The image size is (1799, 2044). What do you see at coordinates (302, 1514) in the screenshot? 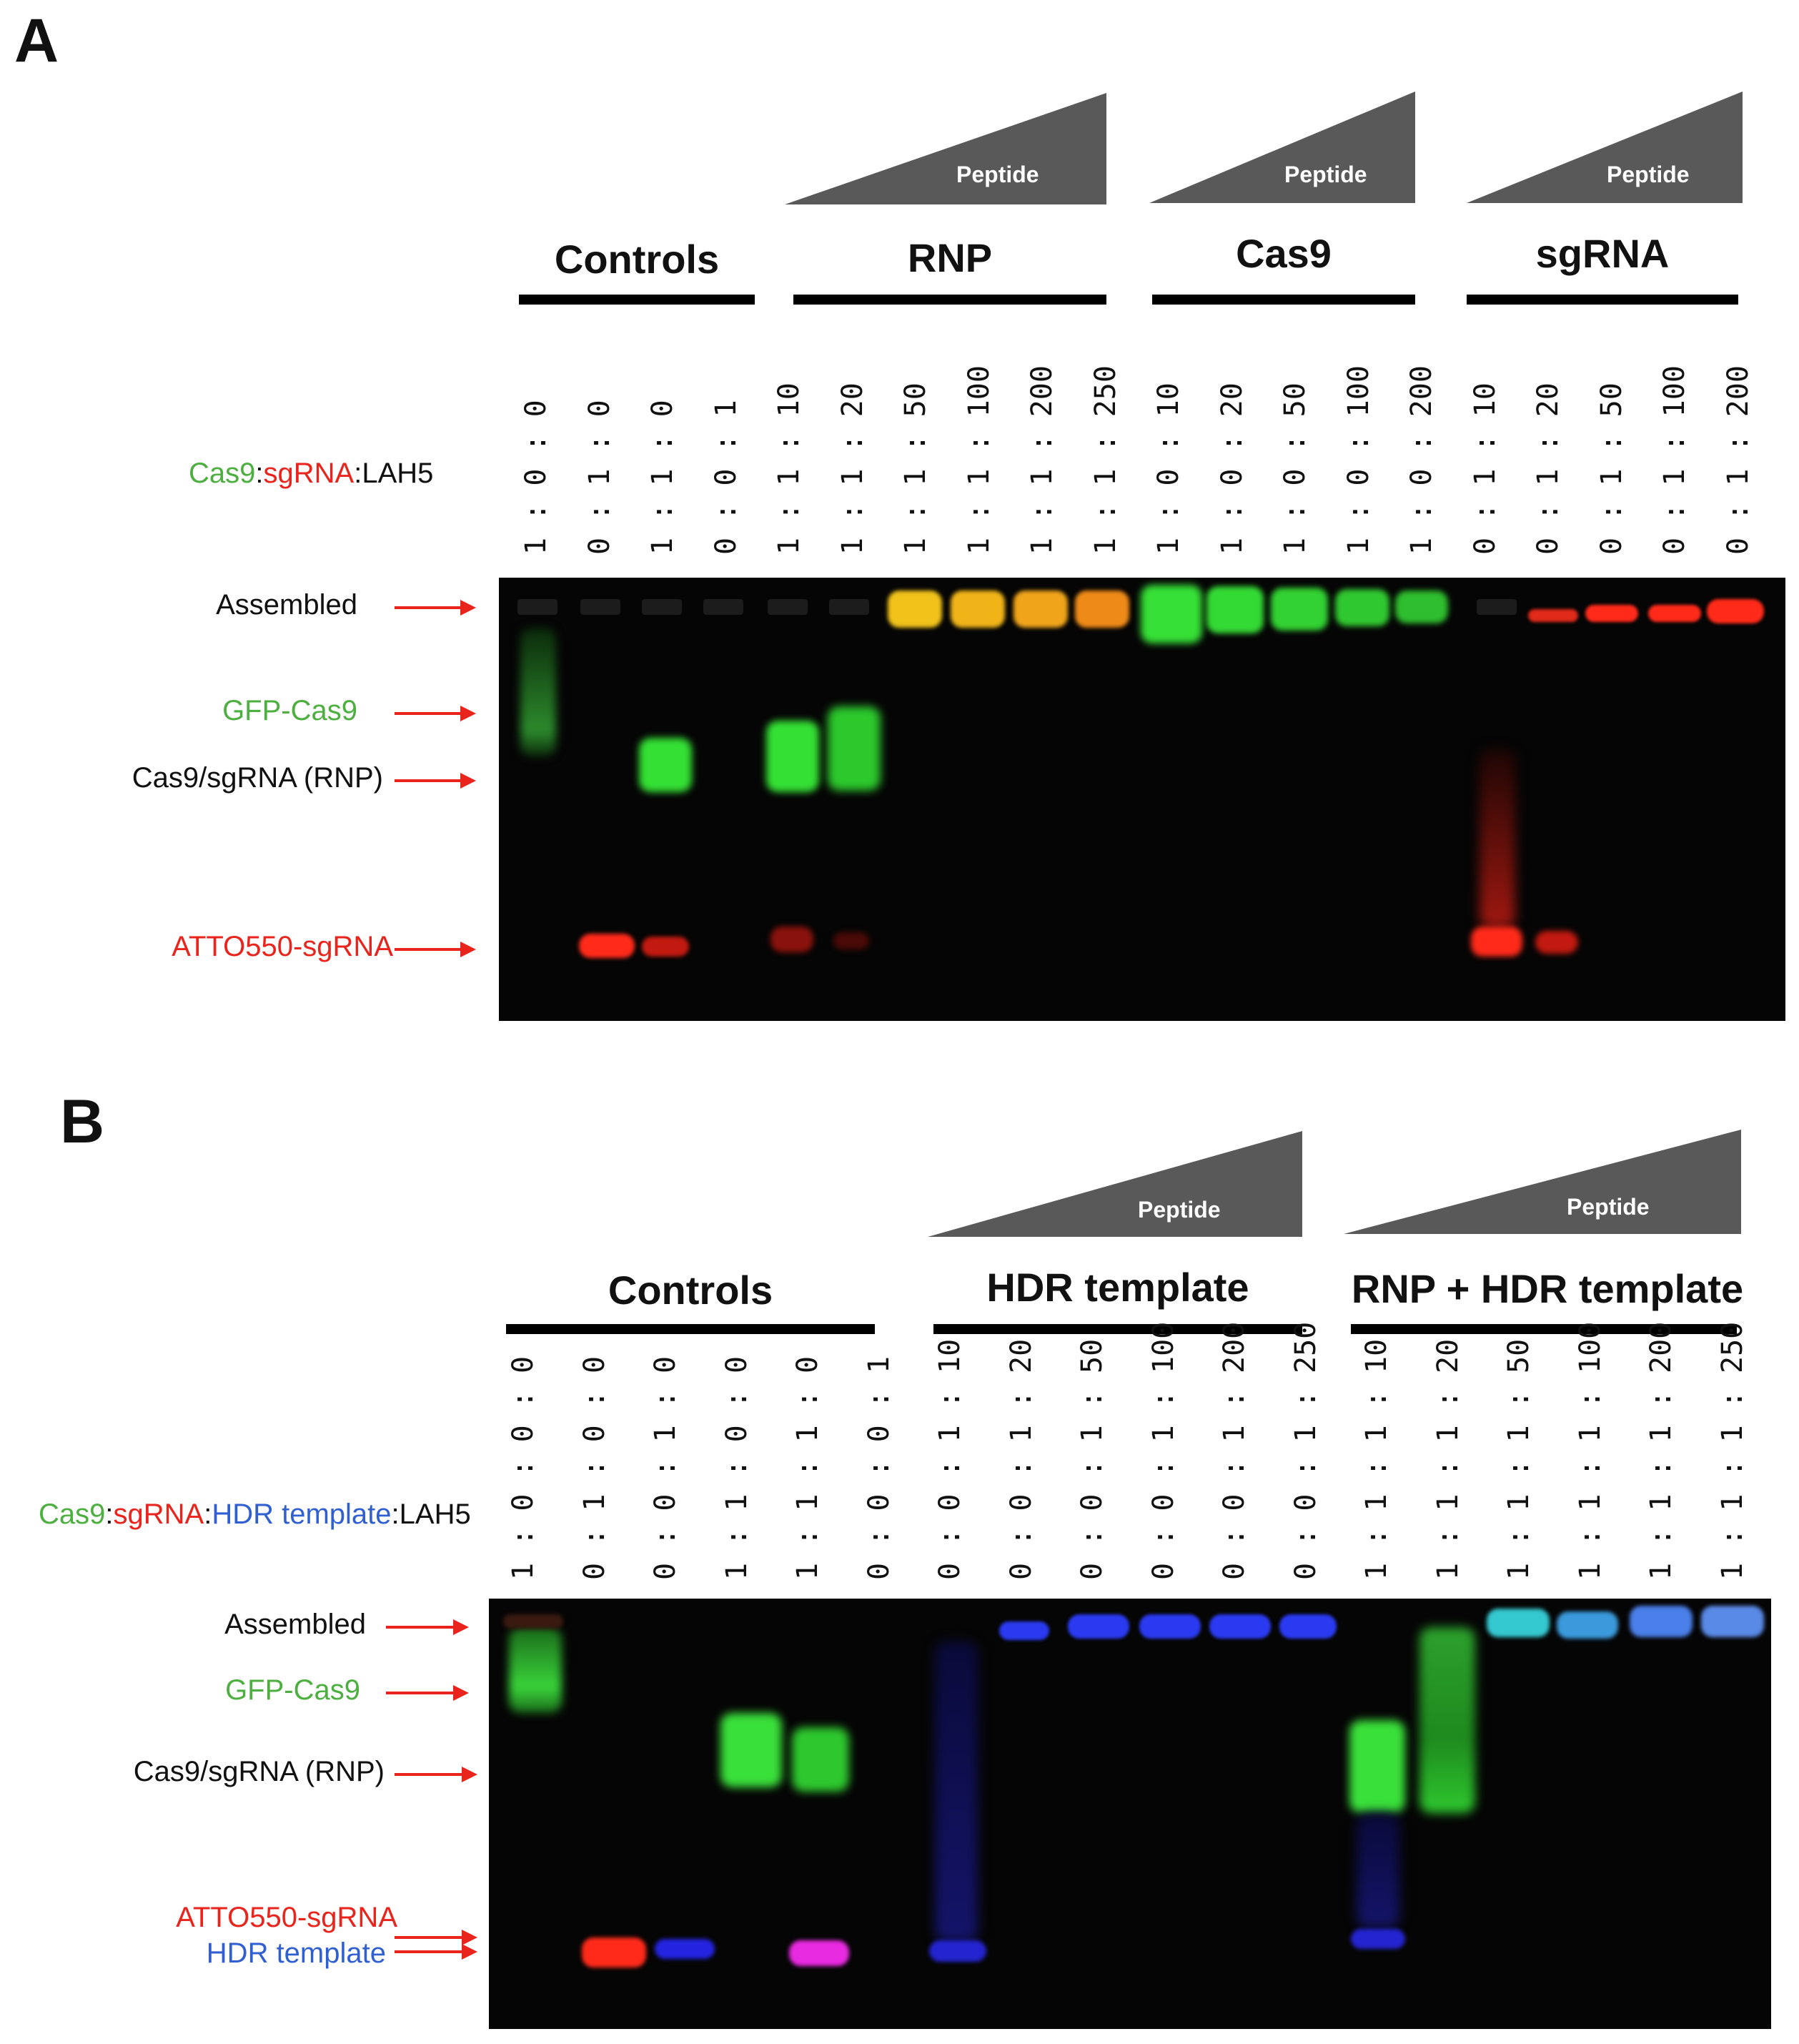
I see `axis-hdr-template: HDR template` at bounding box center [302, 1514].